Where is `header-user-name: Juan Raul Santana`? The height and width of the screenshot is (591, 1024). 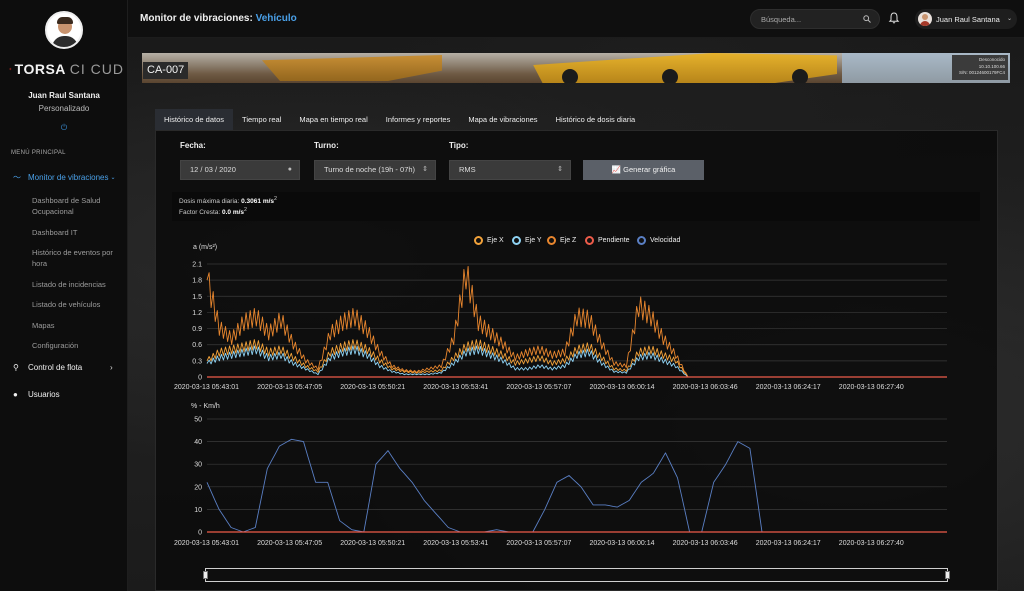 header-user-name: Juan Raul Santana is located at coordinates (968, 19).